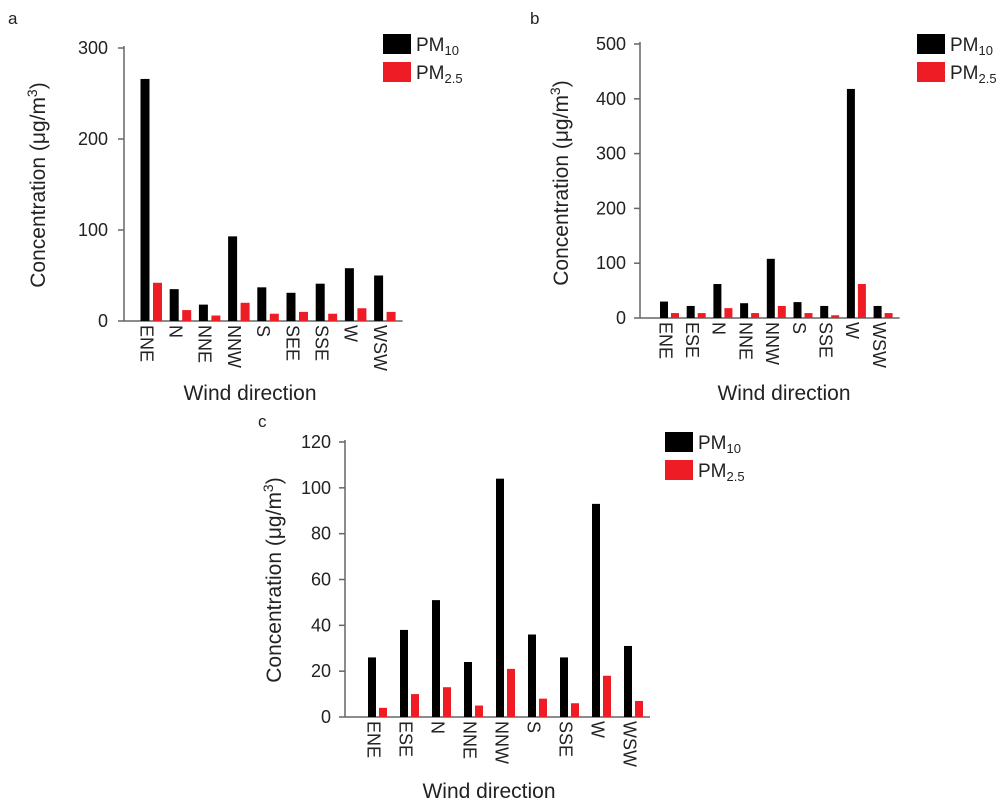  Describe the element at coordinates (13, 18) in the screenshot. I see `panel-letter: a` at that location.